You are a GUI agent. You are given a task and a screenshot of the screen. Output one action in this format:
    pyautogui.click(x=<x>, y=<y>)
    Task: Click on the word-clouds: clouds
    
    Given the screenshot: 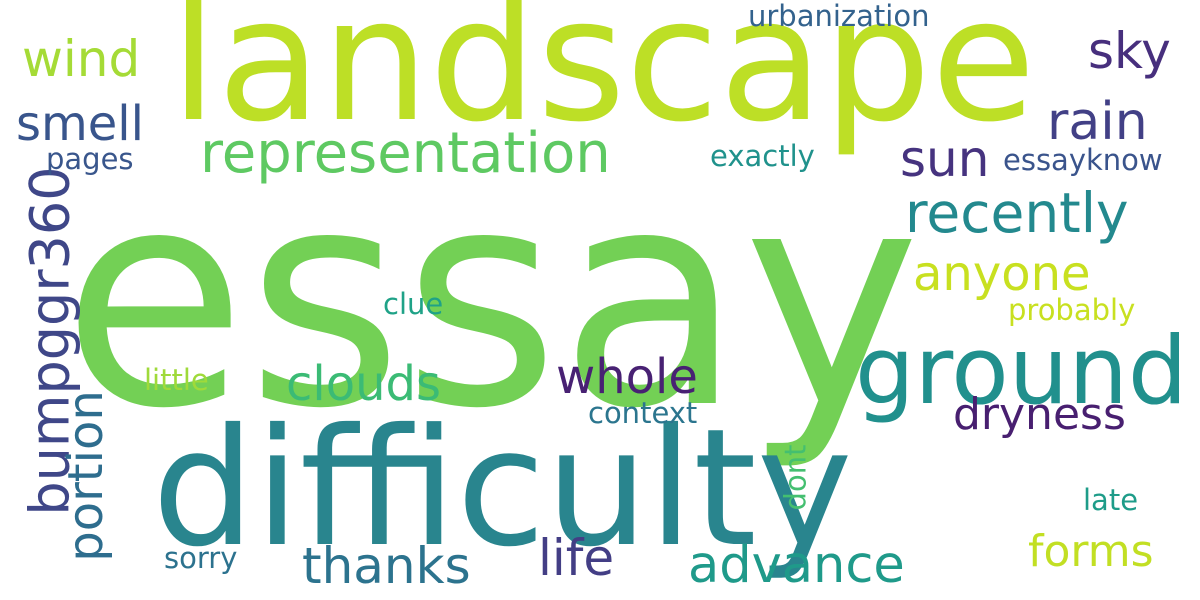 What is the action you would take?
    pyautogui.click(x=363, y=384)
    